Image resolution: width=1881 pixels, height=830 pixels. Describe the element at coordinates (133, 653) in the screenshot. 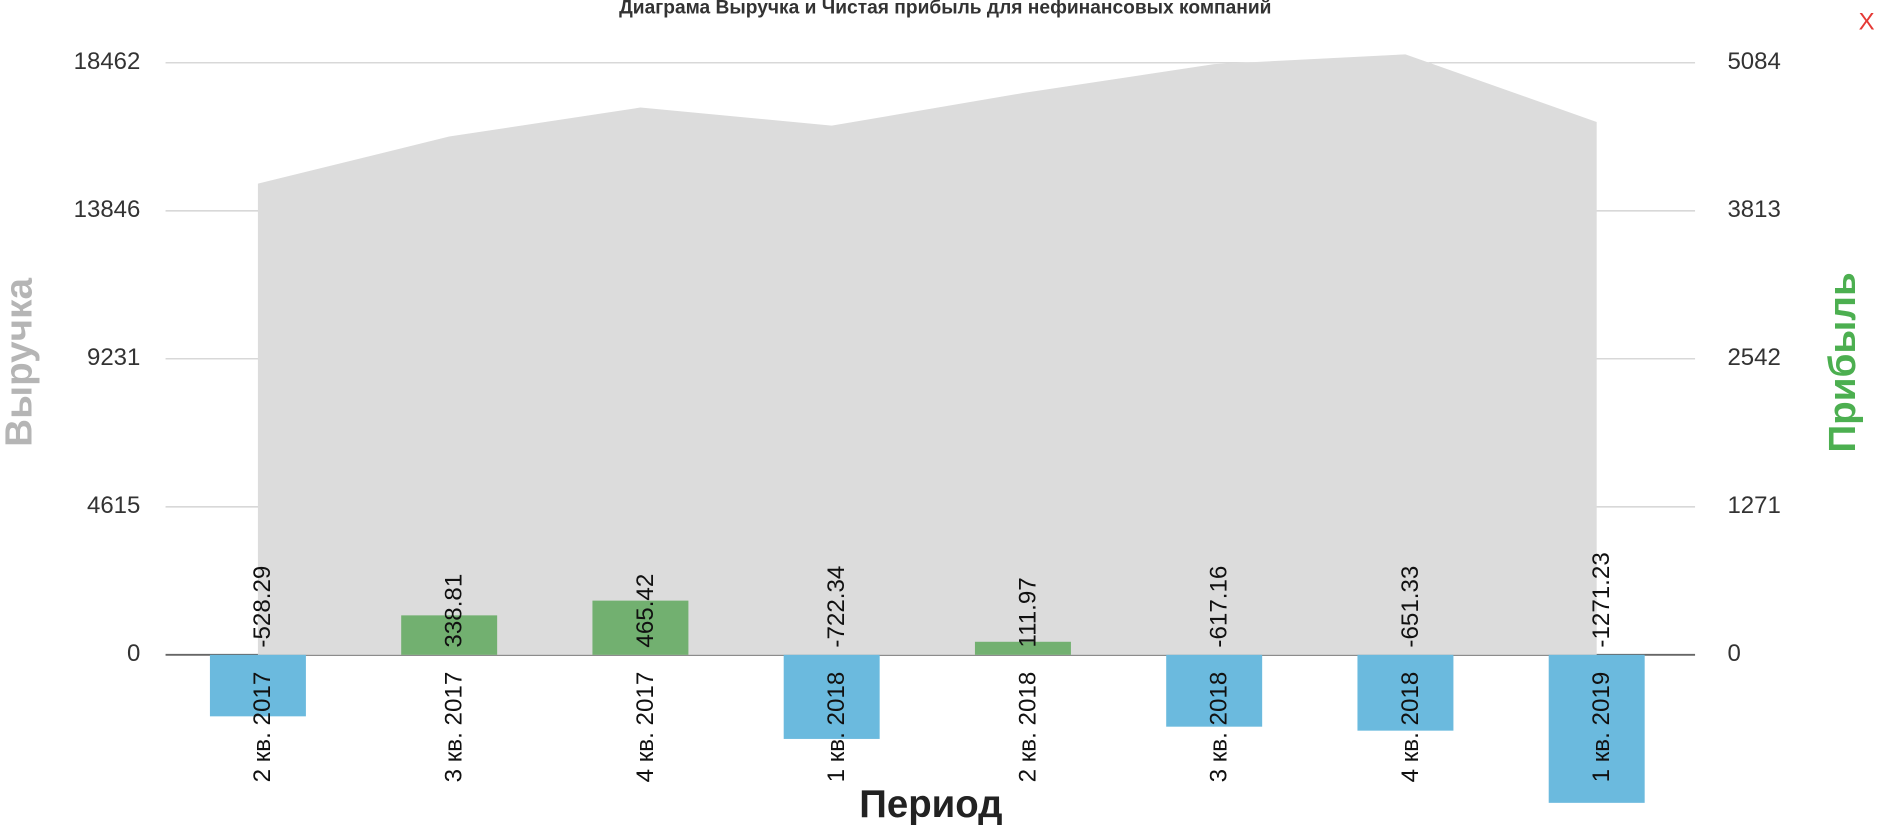

I see `y-tick-label: 0` at that location.